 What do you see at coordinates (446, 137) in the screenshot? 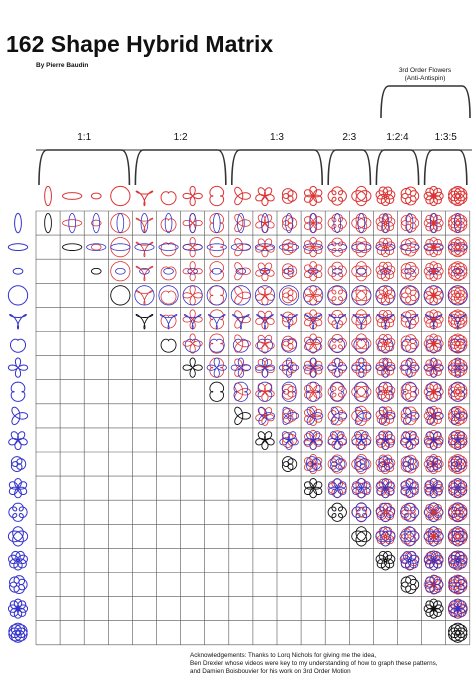
I see `group-label: 1:3:5` at bounding box center [446, 137].